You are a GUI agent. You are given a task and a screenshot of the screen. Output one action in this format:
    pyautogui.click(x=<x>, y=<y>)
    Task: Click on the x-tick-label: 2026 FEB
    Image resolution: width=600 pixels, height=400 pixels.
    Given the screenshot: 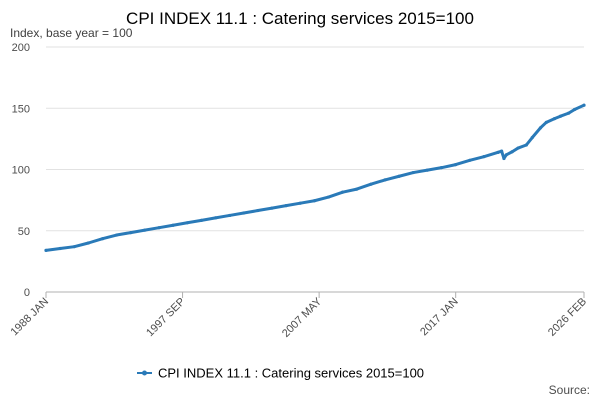 What is the action you would take?
    pyautogui.click(x=567, y=317)
    